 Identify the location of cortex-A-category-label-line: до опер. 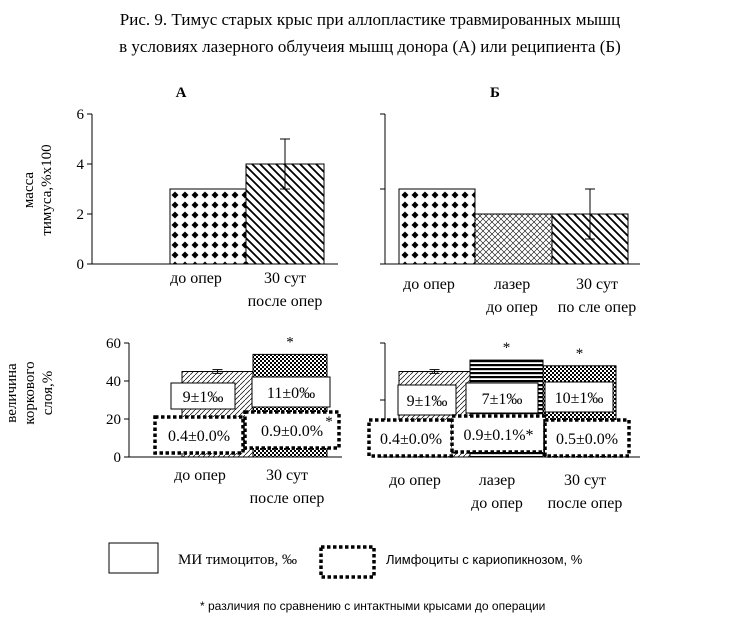
(200, 475).